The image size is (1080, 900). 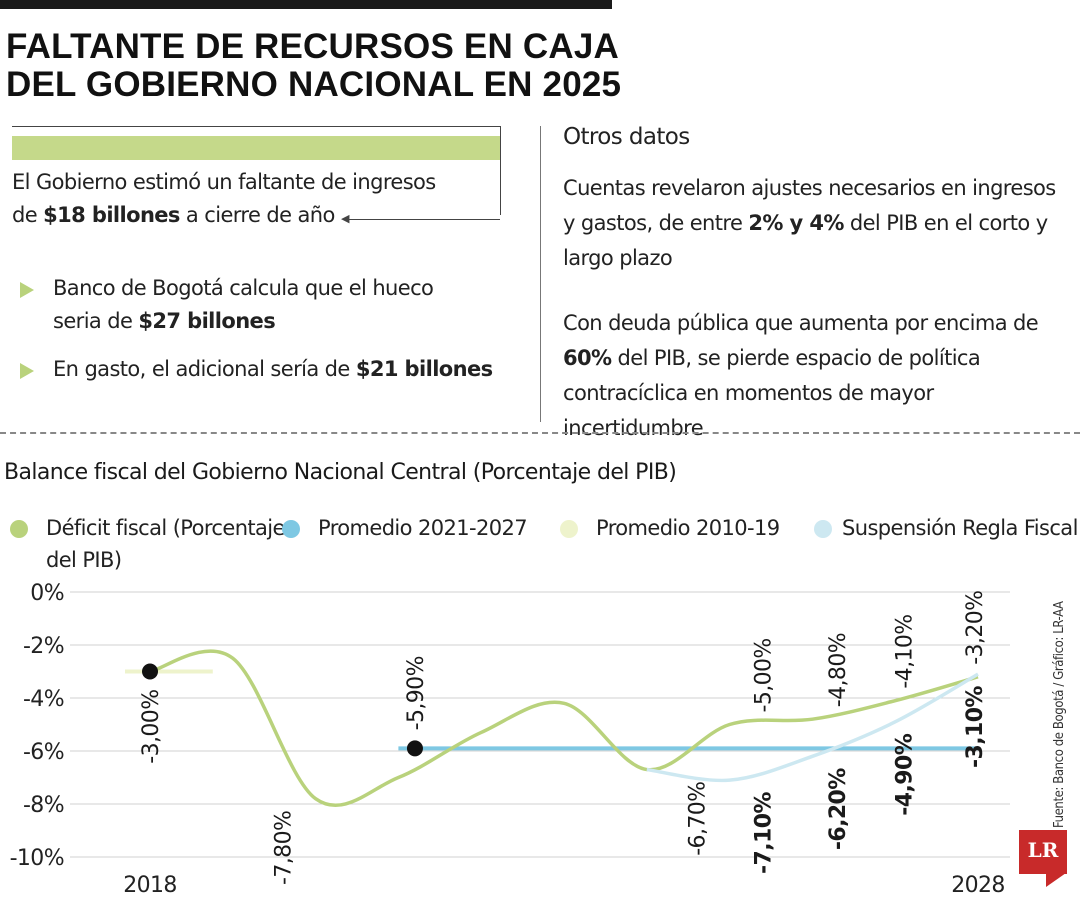 I want to click on callout-post: a cierre de año, so click(x=257, y=215).